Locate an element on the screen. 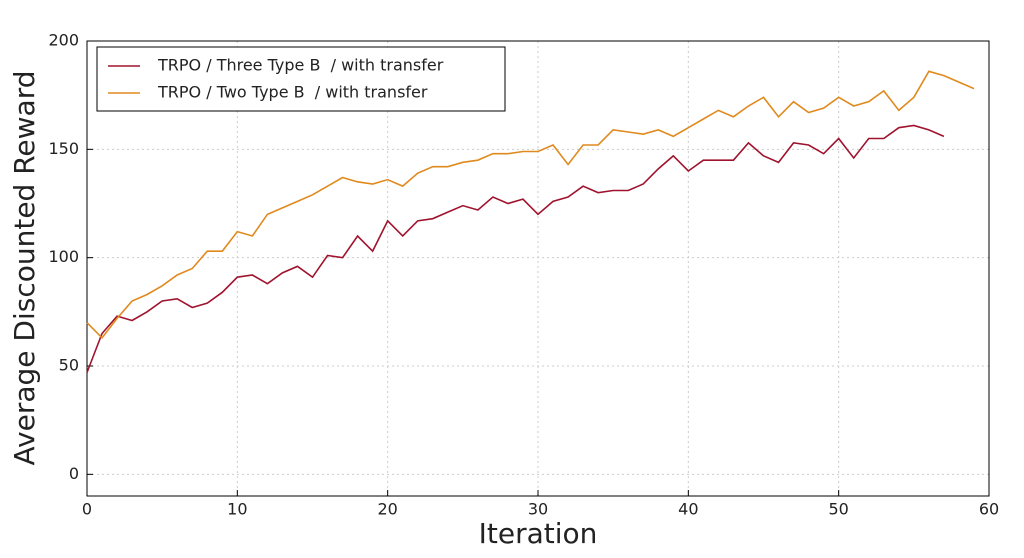  x-tick-label: 60 is located at coordinates (989, 509).